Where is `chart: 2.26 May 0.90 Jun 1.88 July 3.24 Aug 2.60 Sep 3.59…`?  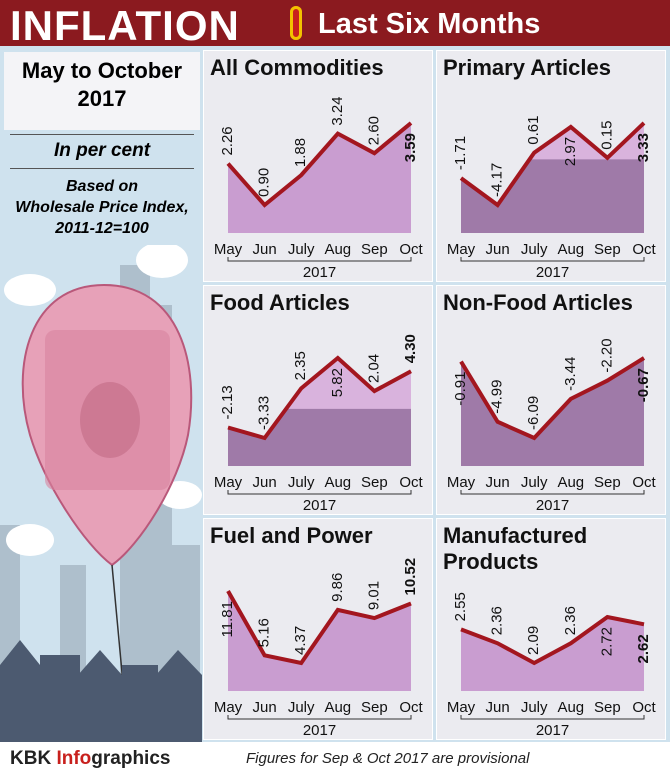 chart: 2.26 May 0.90 Jun 1.88 July 3.24 Aug 2.60 Sep 3.59… is located at coordinates (319, 188).